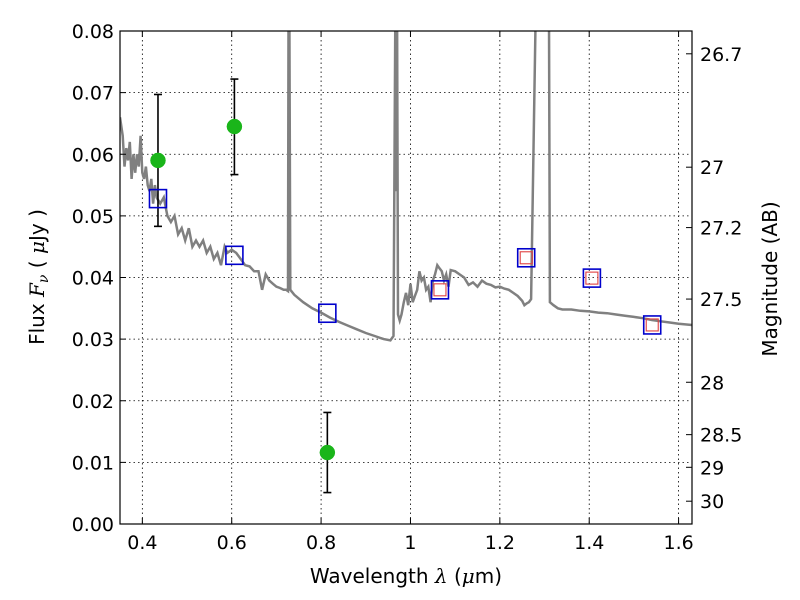 This screenshot has width=800, height=600. Describe the element at coordinates (93, 94) in the screenshot. I see `y-tick-label: 0.07` at that location.